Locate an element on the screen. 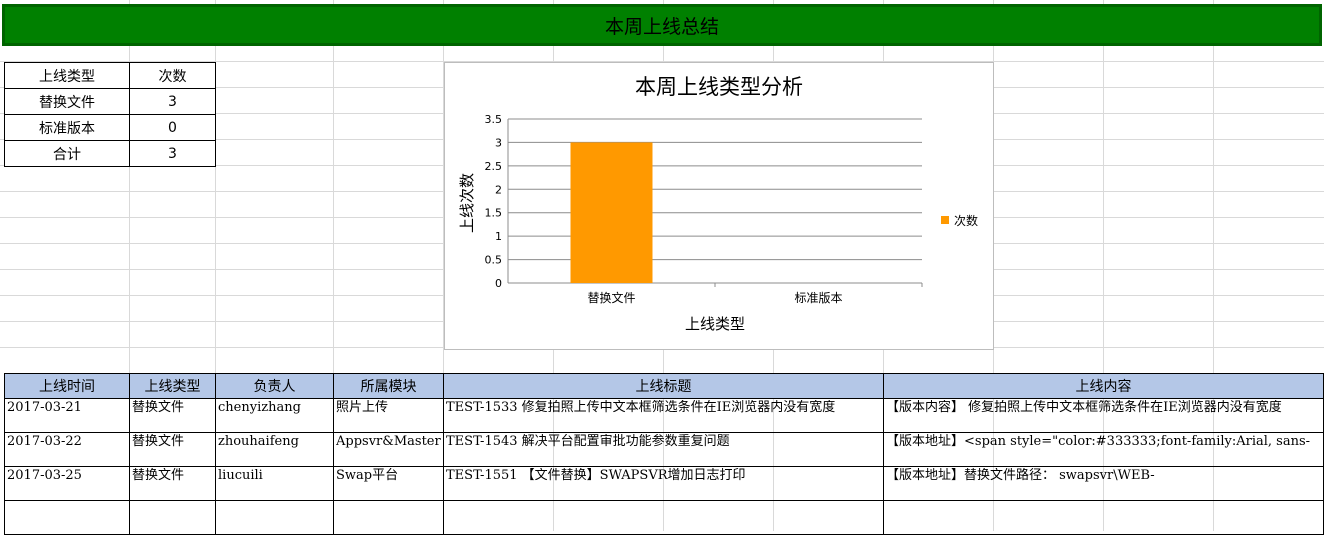  summary-cell: 标准版本 is located at coordinates (67, 127).